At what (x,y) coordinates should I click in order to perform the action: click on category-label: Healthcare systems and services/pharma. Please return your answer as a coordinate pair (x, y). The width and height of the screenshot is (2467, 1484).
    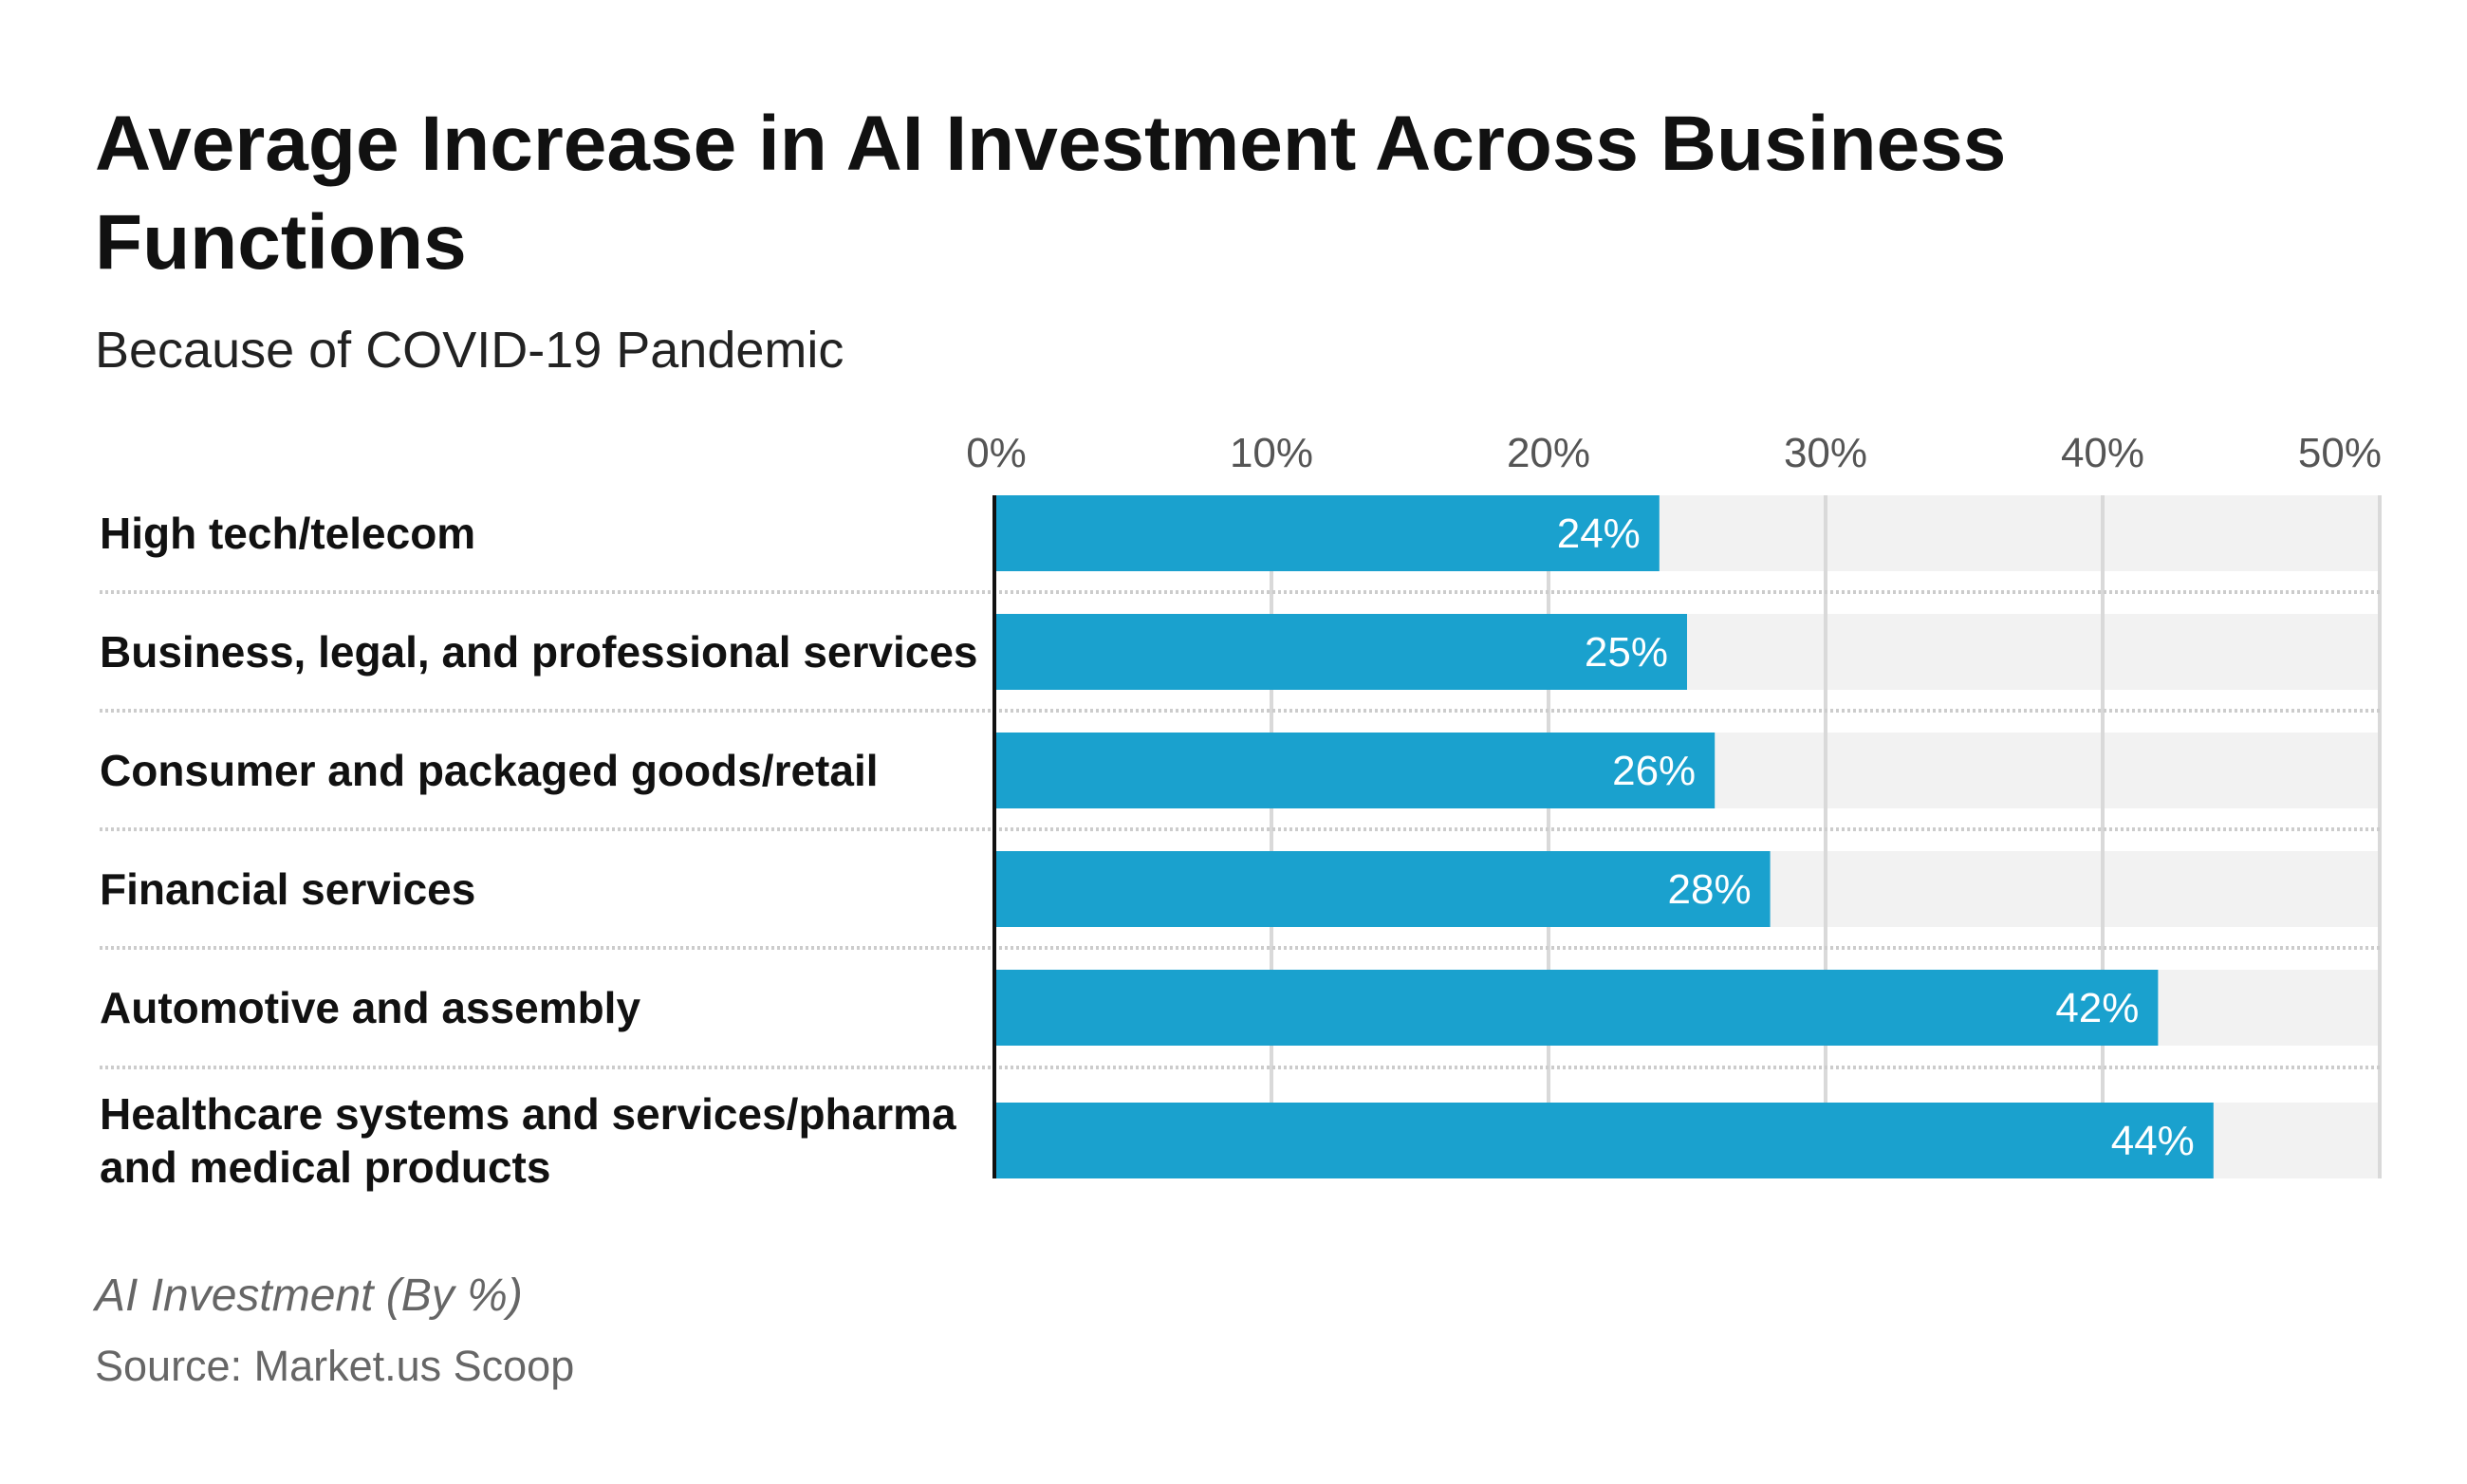
    Looking at the image, I should click on (528, 1114).